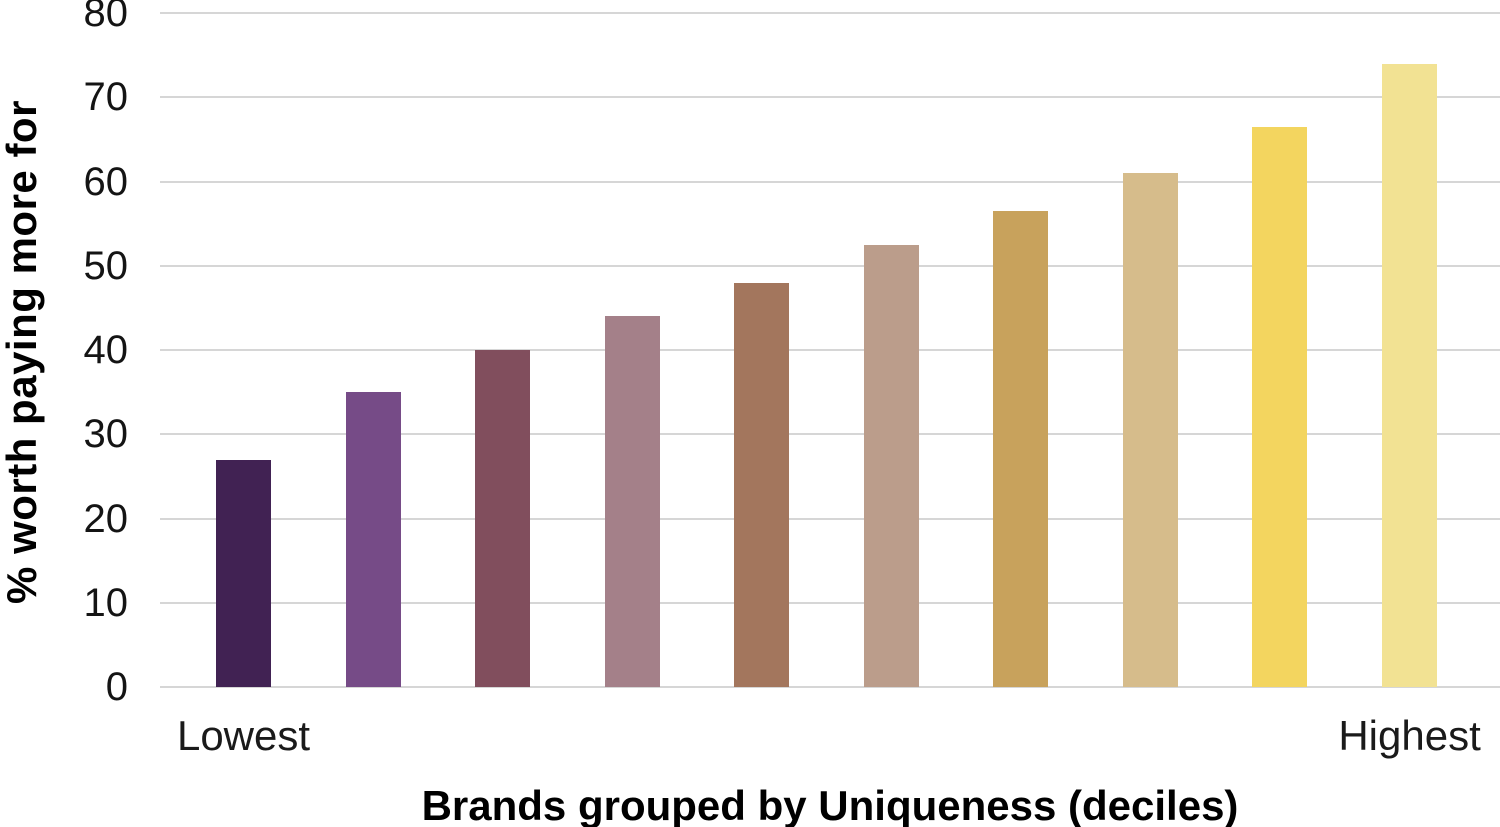 Image resolution: width=1500 pixels, height=827 pixels. I want to click on y-tick-label-10: 10, so click(106, 602).